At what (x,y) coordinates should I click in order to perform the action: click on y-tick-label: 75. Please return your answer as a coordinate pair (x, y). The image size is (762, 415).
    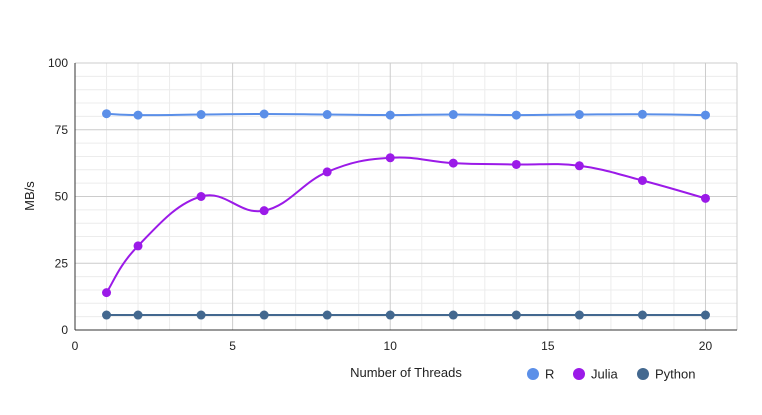
    Looking at the image, I should click on (62, 130).